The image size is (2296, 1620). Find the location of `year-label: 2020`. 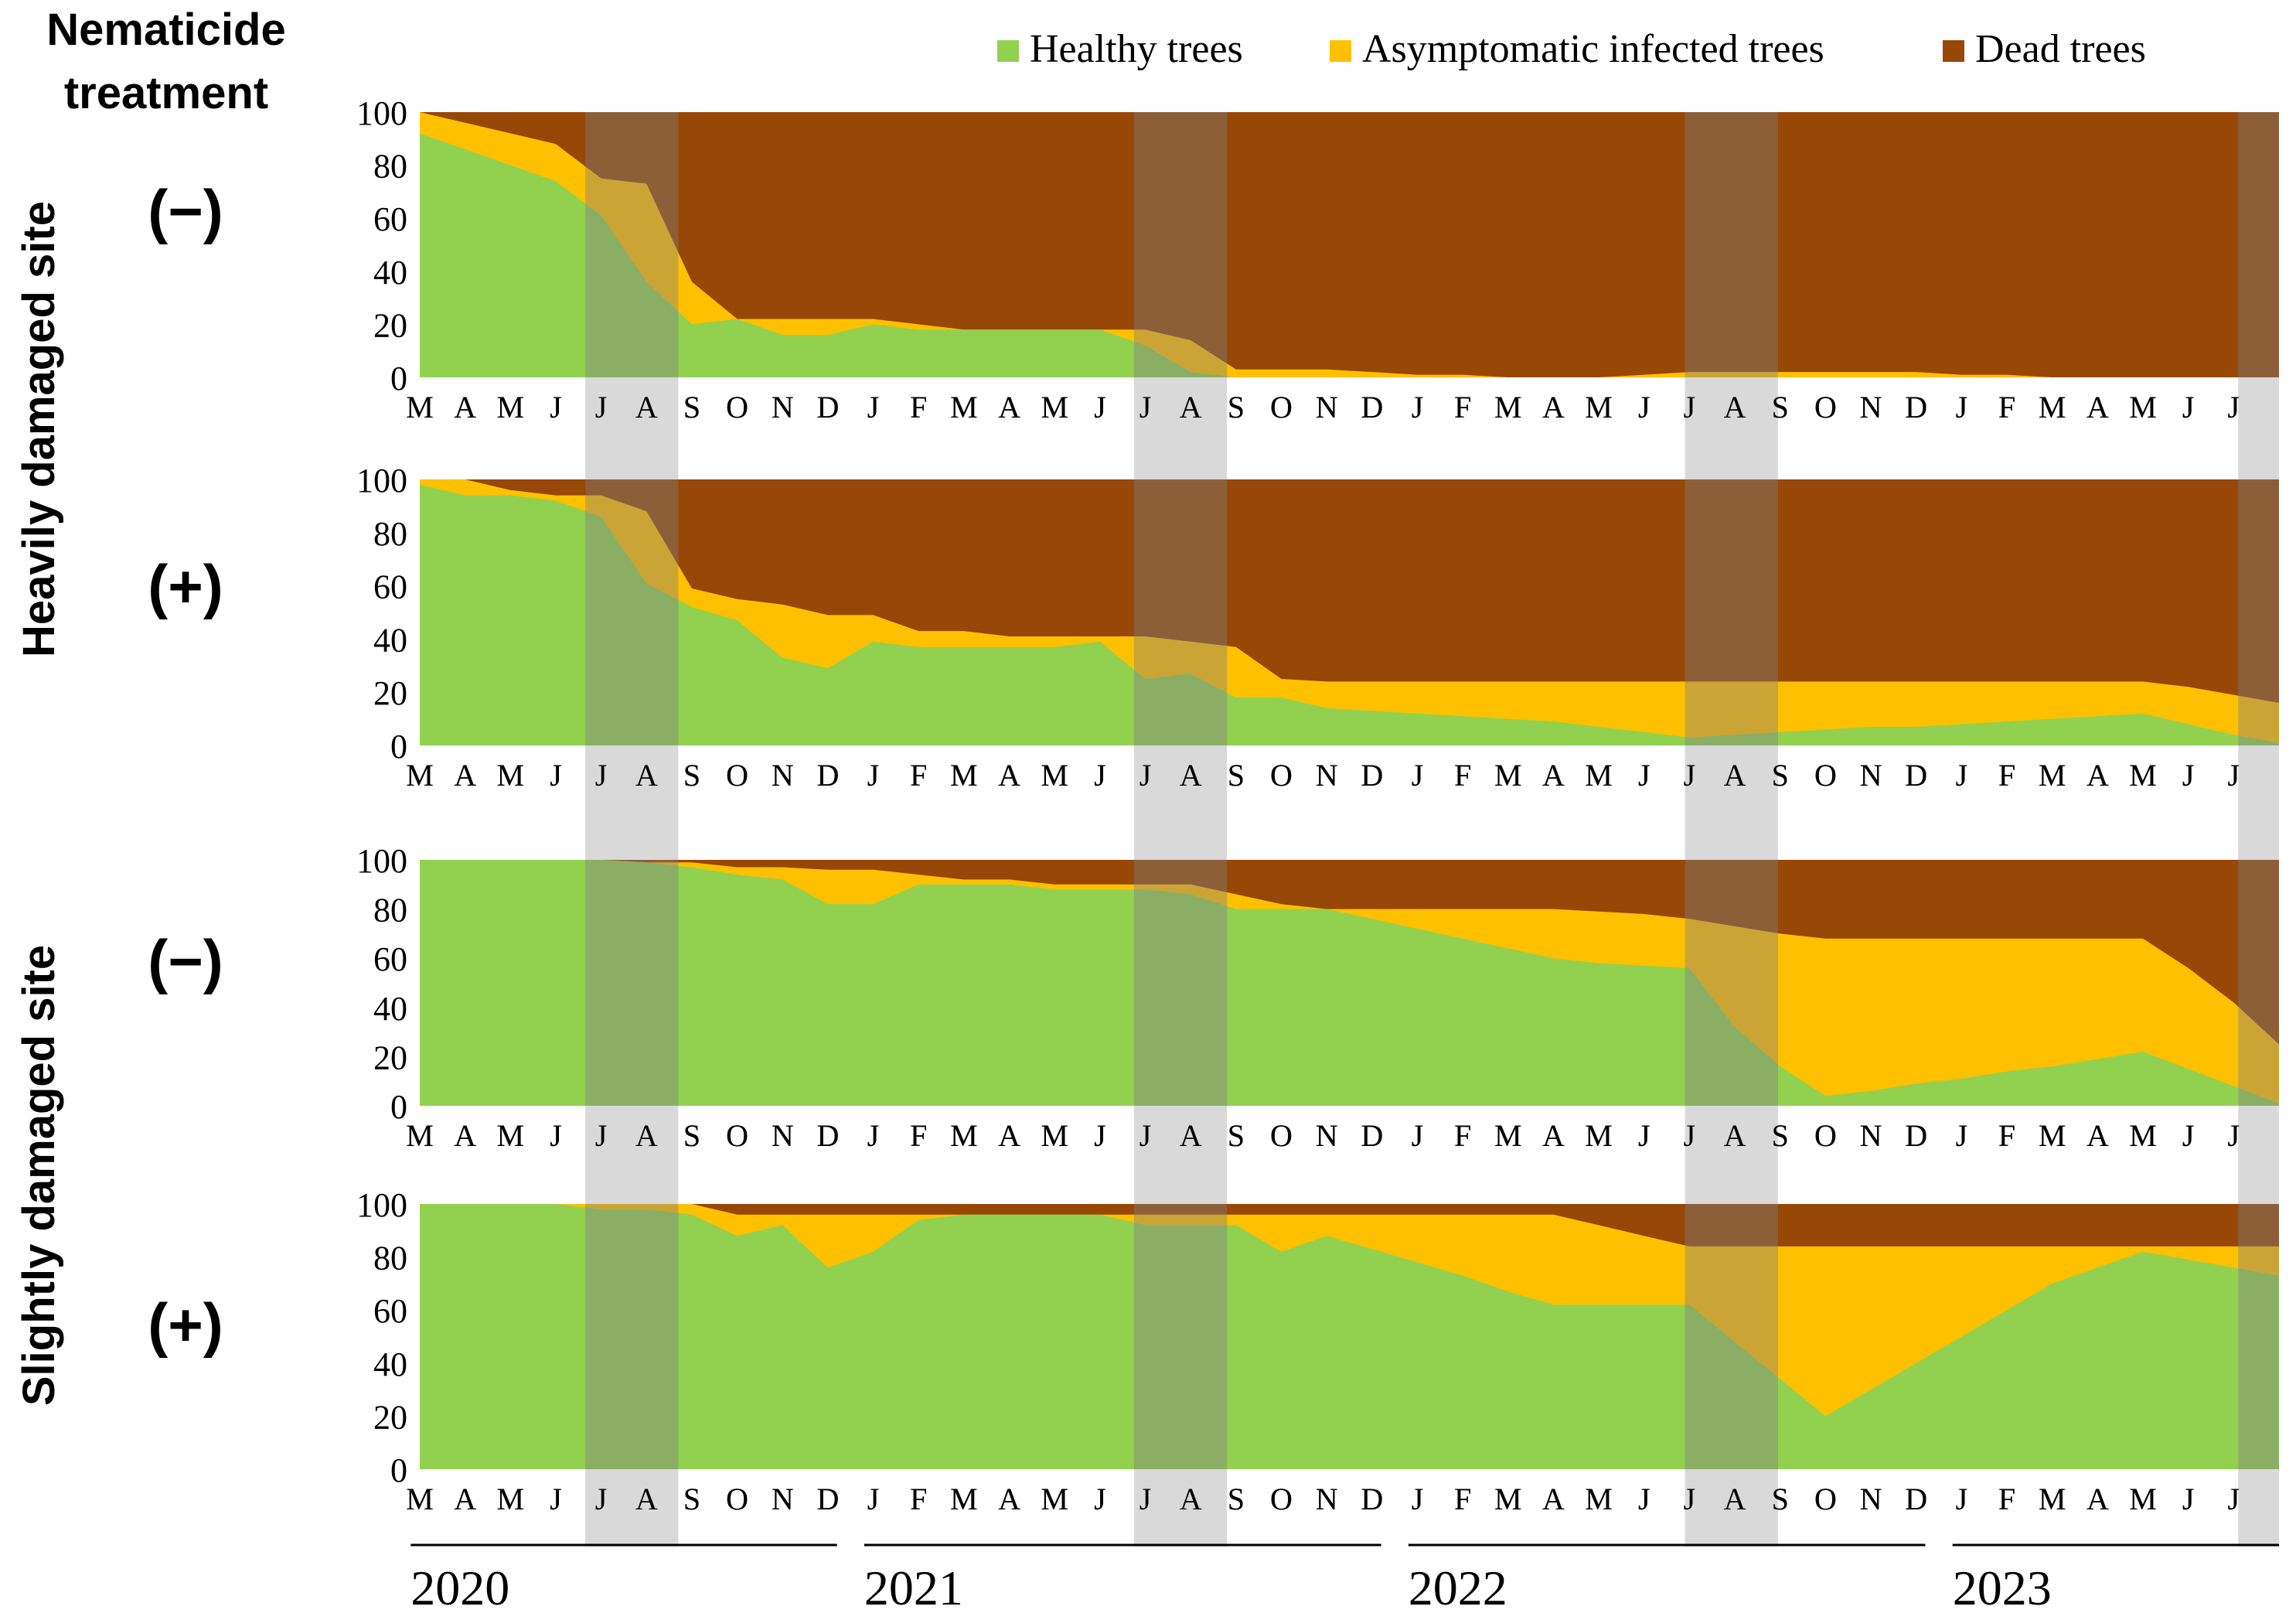

year-label: 2020 is located at coordinates (459, 1587).